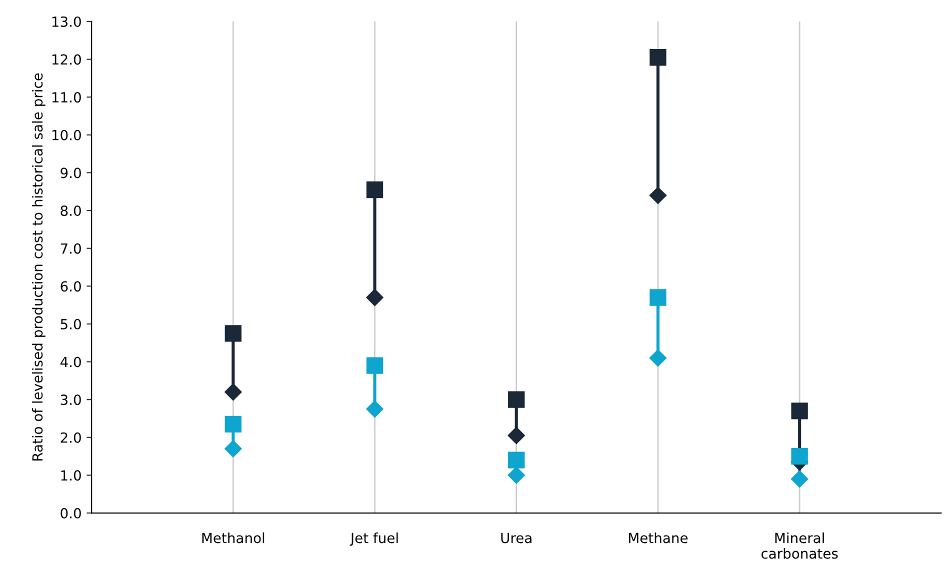 The image size is (944, 565). I want to click on y-tick-label: 0.0, so click(70, 513).